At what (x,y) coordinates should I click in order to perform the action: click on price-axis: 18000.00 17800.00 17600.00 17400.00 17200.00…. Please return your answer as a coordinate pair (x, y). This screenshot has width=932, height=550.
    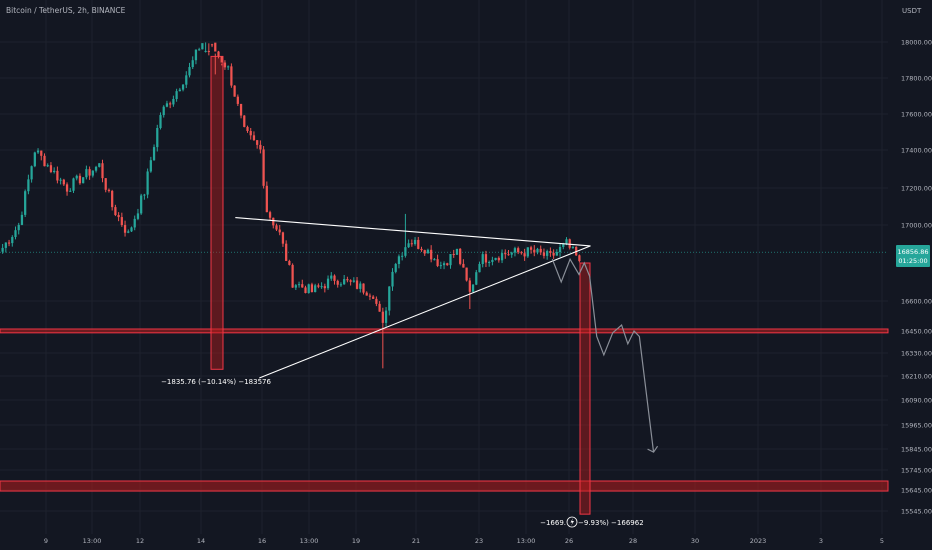
    Looking at the image, I should click on (916, 277).